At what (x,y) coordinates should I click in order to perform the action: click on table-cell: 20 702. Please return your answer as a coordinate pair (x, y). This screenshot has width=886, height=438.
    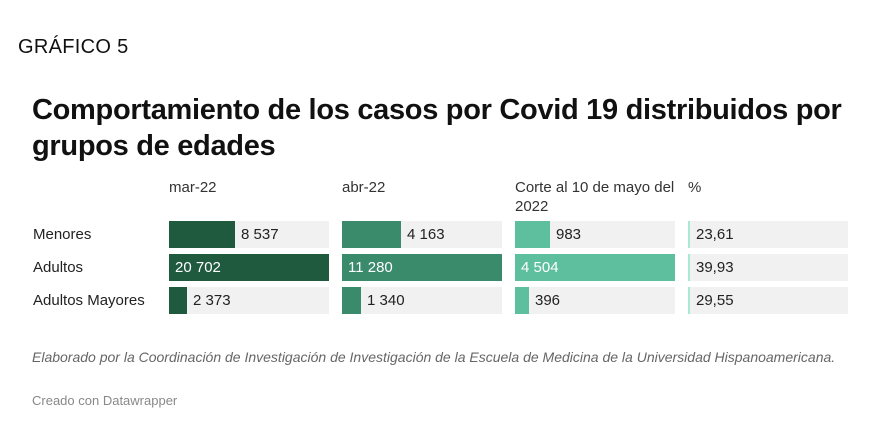
    Looking at the image, I should click on (249, 267).